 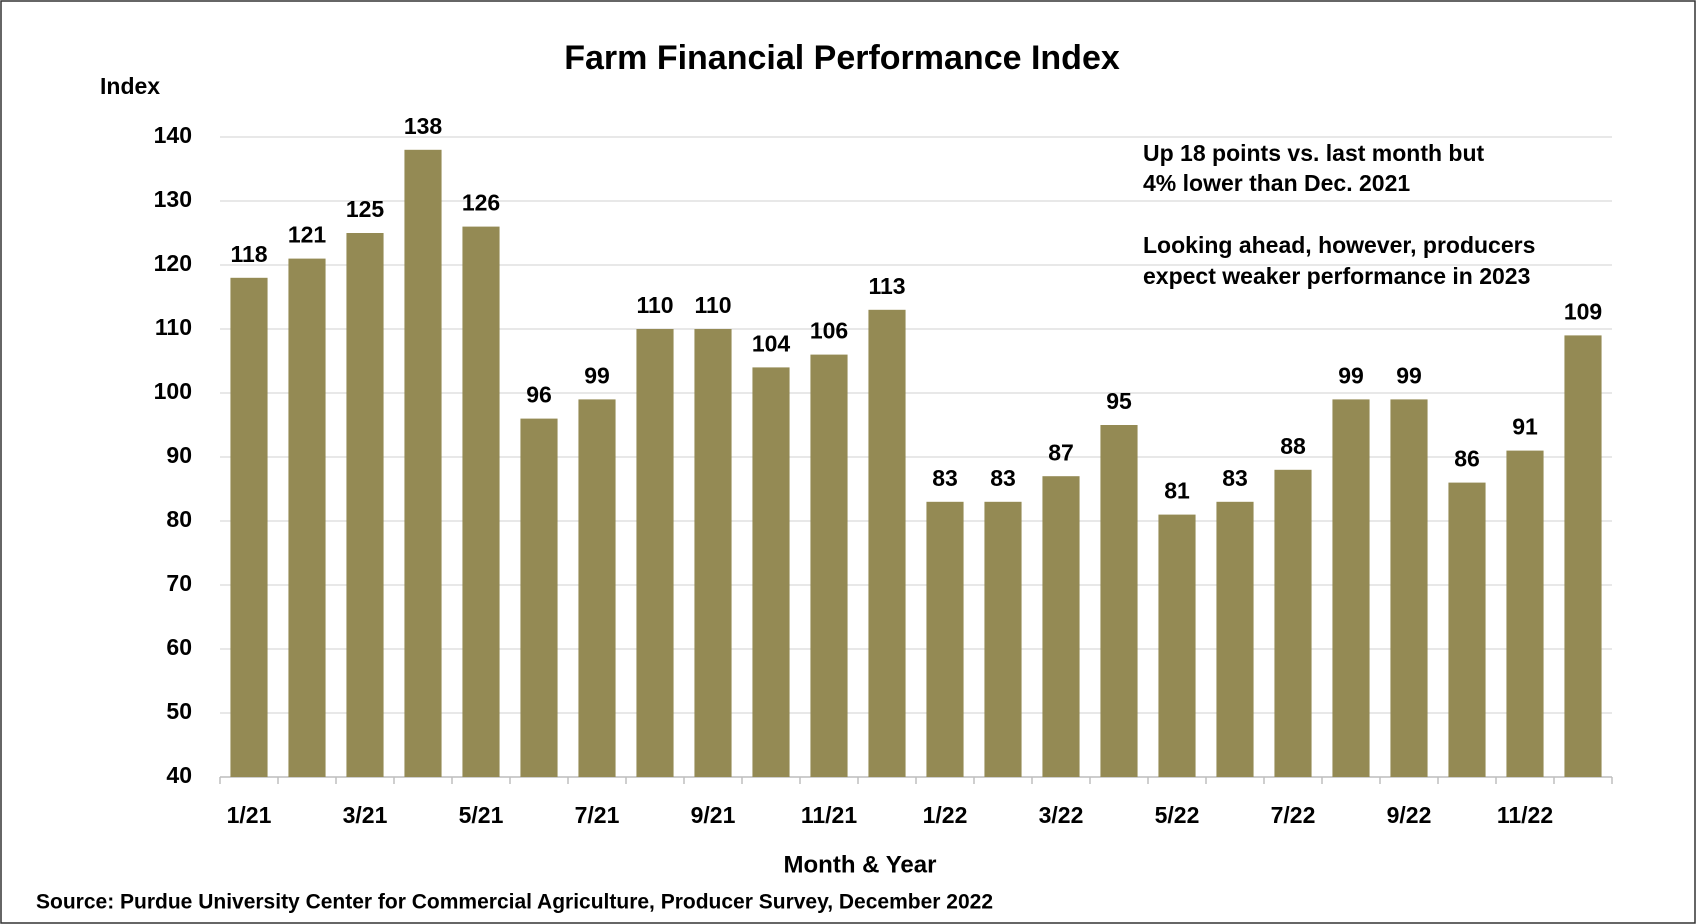 What do you see at coordinates (173, 327) in the screenshot?
I see `y-tick-label: 110` at bounding box center [173, 327].